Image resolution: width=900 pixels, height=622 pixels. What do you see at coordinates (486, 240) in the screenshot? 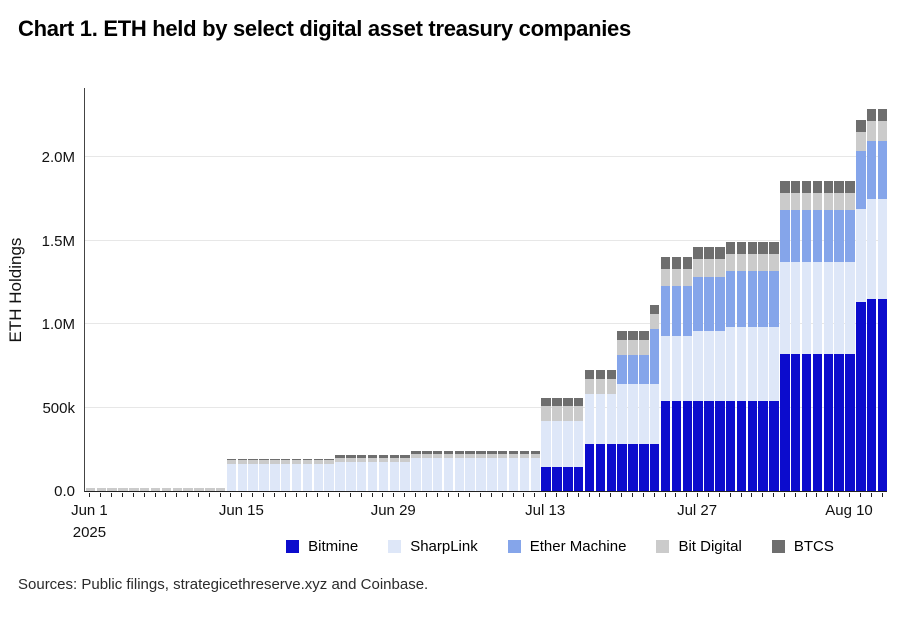
I see `gridline-1.5M` at bounding box center [486, 240].